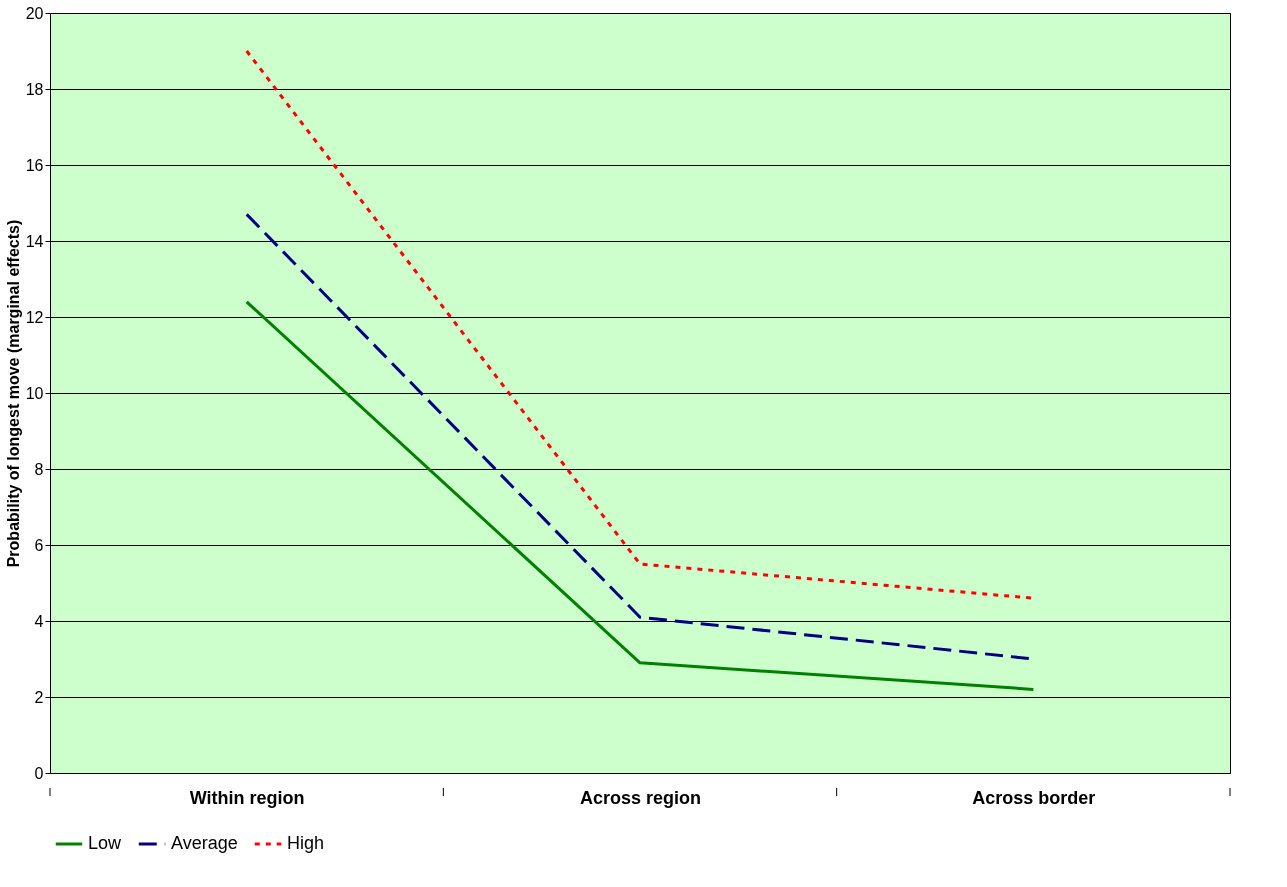 Image resolution: width=1287 pixels, height=887 pixels. I want to click on x-tick-label: Across region, so click(640, 797).